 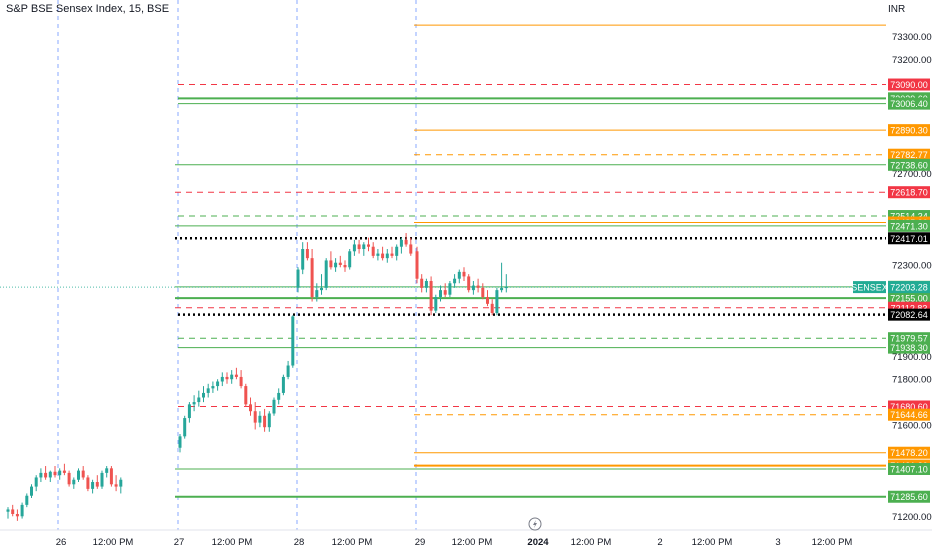 I want to click on time-tick-label: 27, so click(x=179, y=542).